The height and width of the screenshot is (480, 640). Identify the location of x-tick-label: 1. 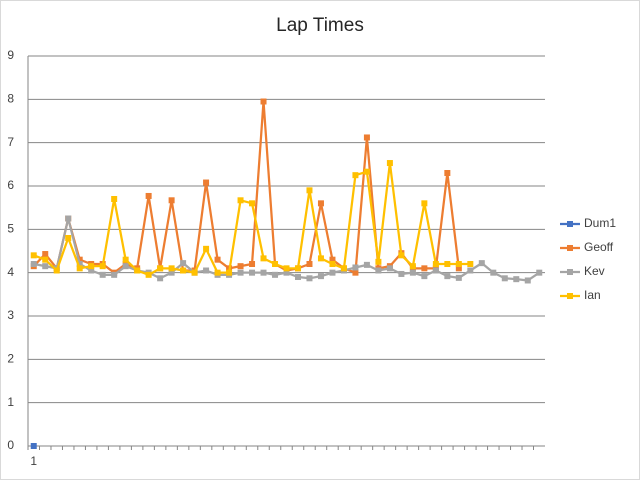
(33, 461).